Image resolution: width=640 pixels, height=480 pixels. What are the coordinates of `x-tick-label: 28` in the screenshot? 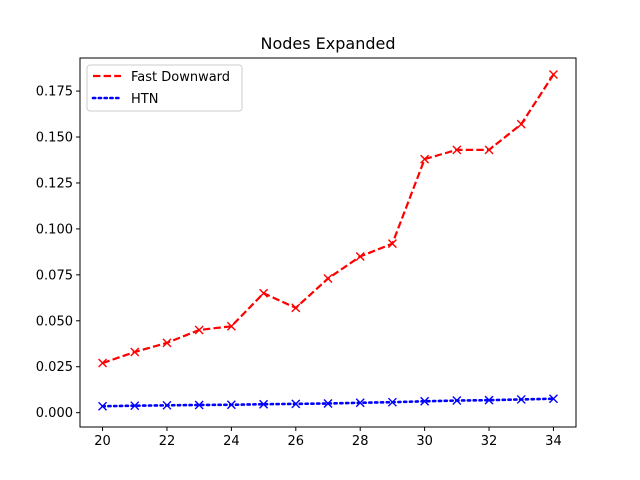 It's located at (360, 441).